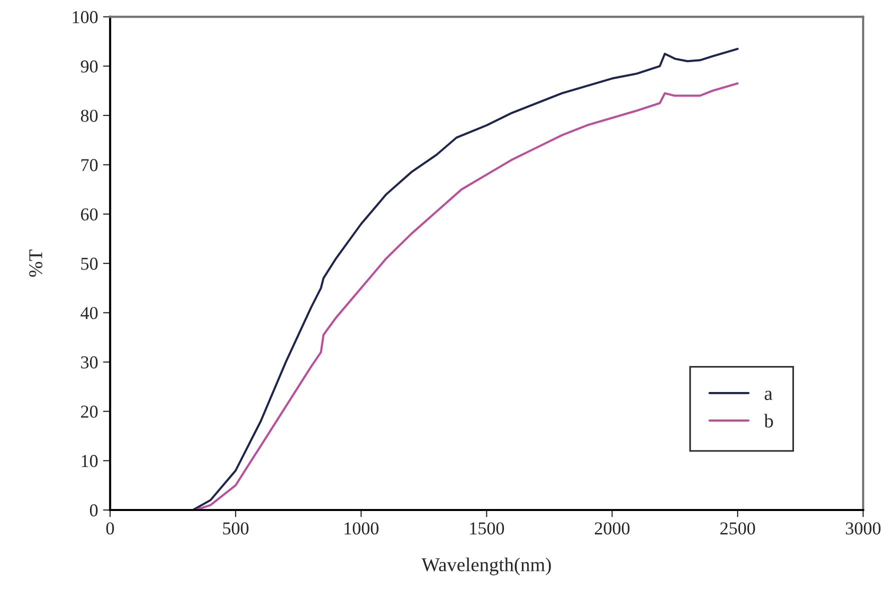 Image resolution: width=888 pixels, height=600 pixels. What do you see at coordinates (737, 528) in the screenshot?
I see `x-tick-label: 2500` at bounding box center [737, 528].